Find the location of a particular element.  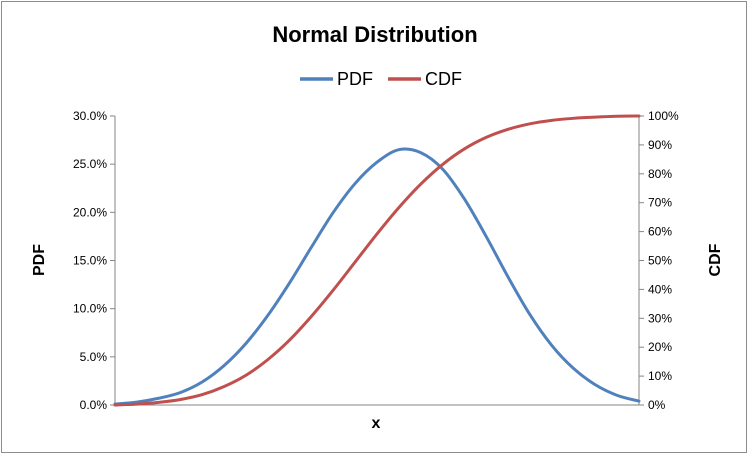

y2-tick-label: 50% is located at coordinates (660, 261).